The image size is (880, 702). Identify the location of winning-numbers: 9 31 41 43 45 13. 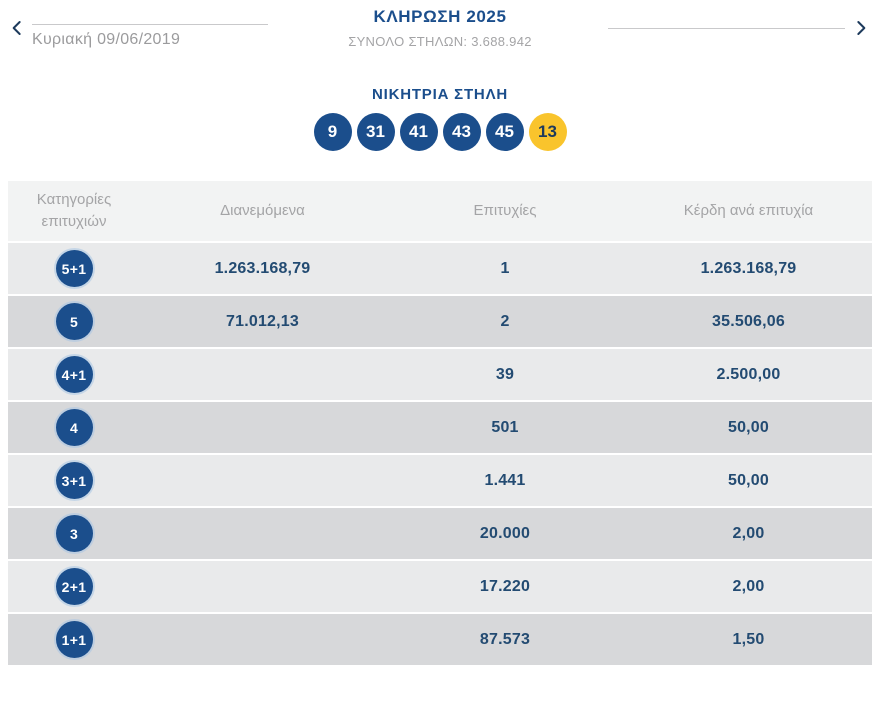
(440, 132).